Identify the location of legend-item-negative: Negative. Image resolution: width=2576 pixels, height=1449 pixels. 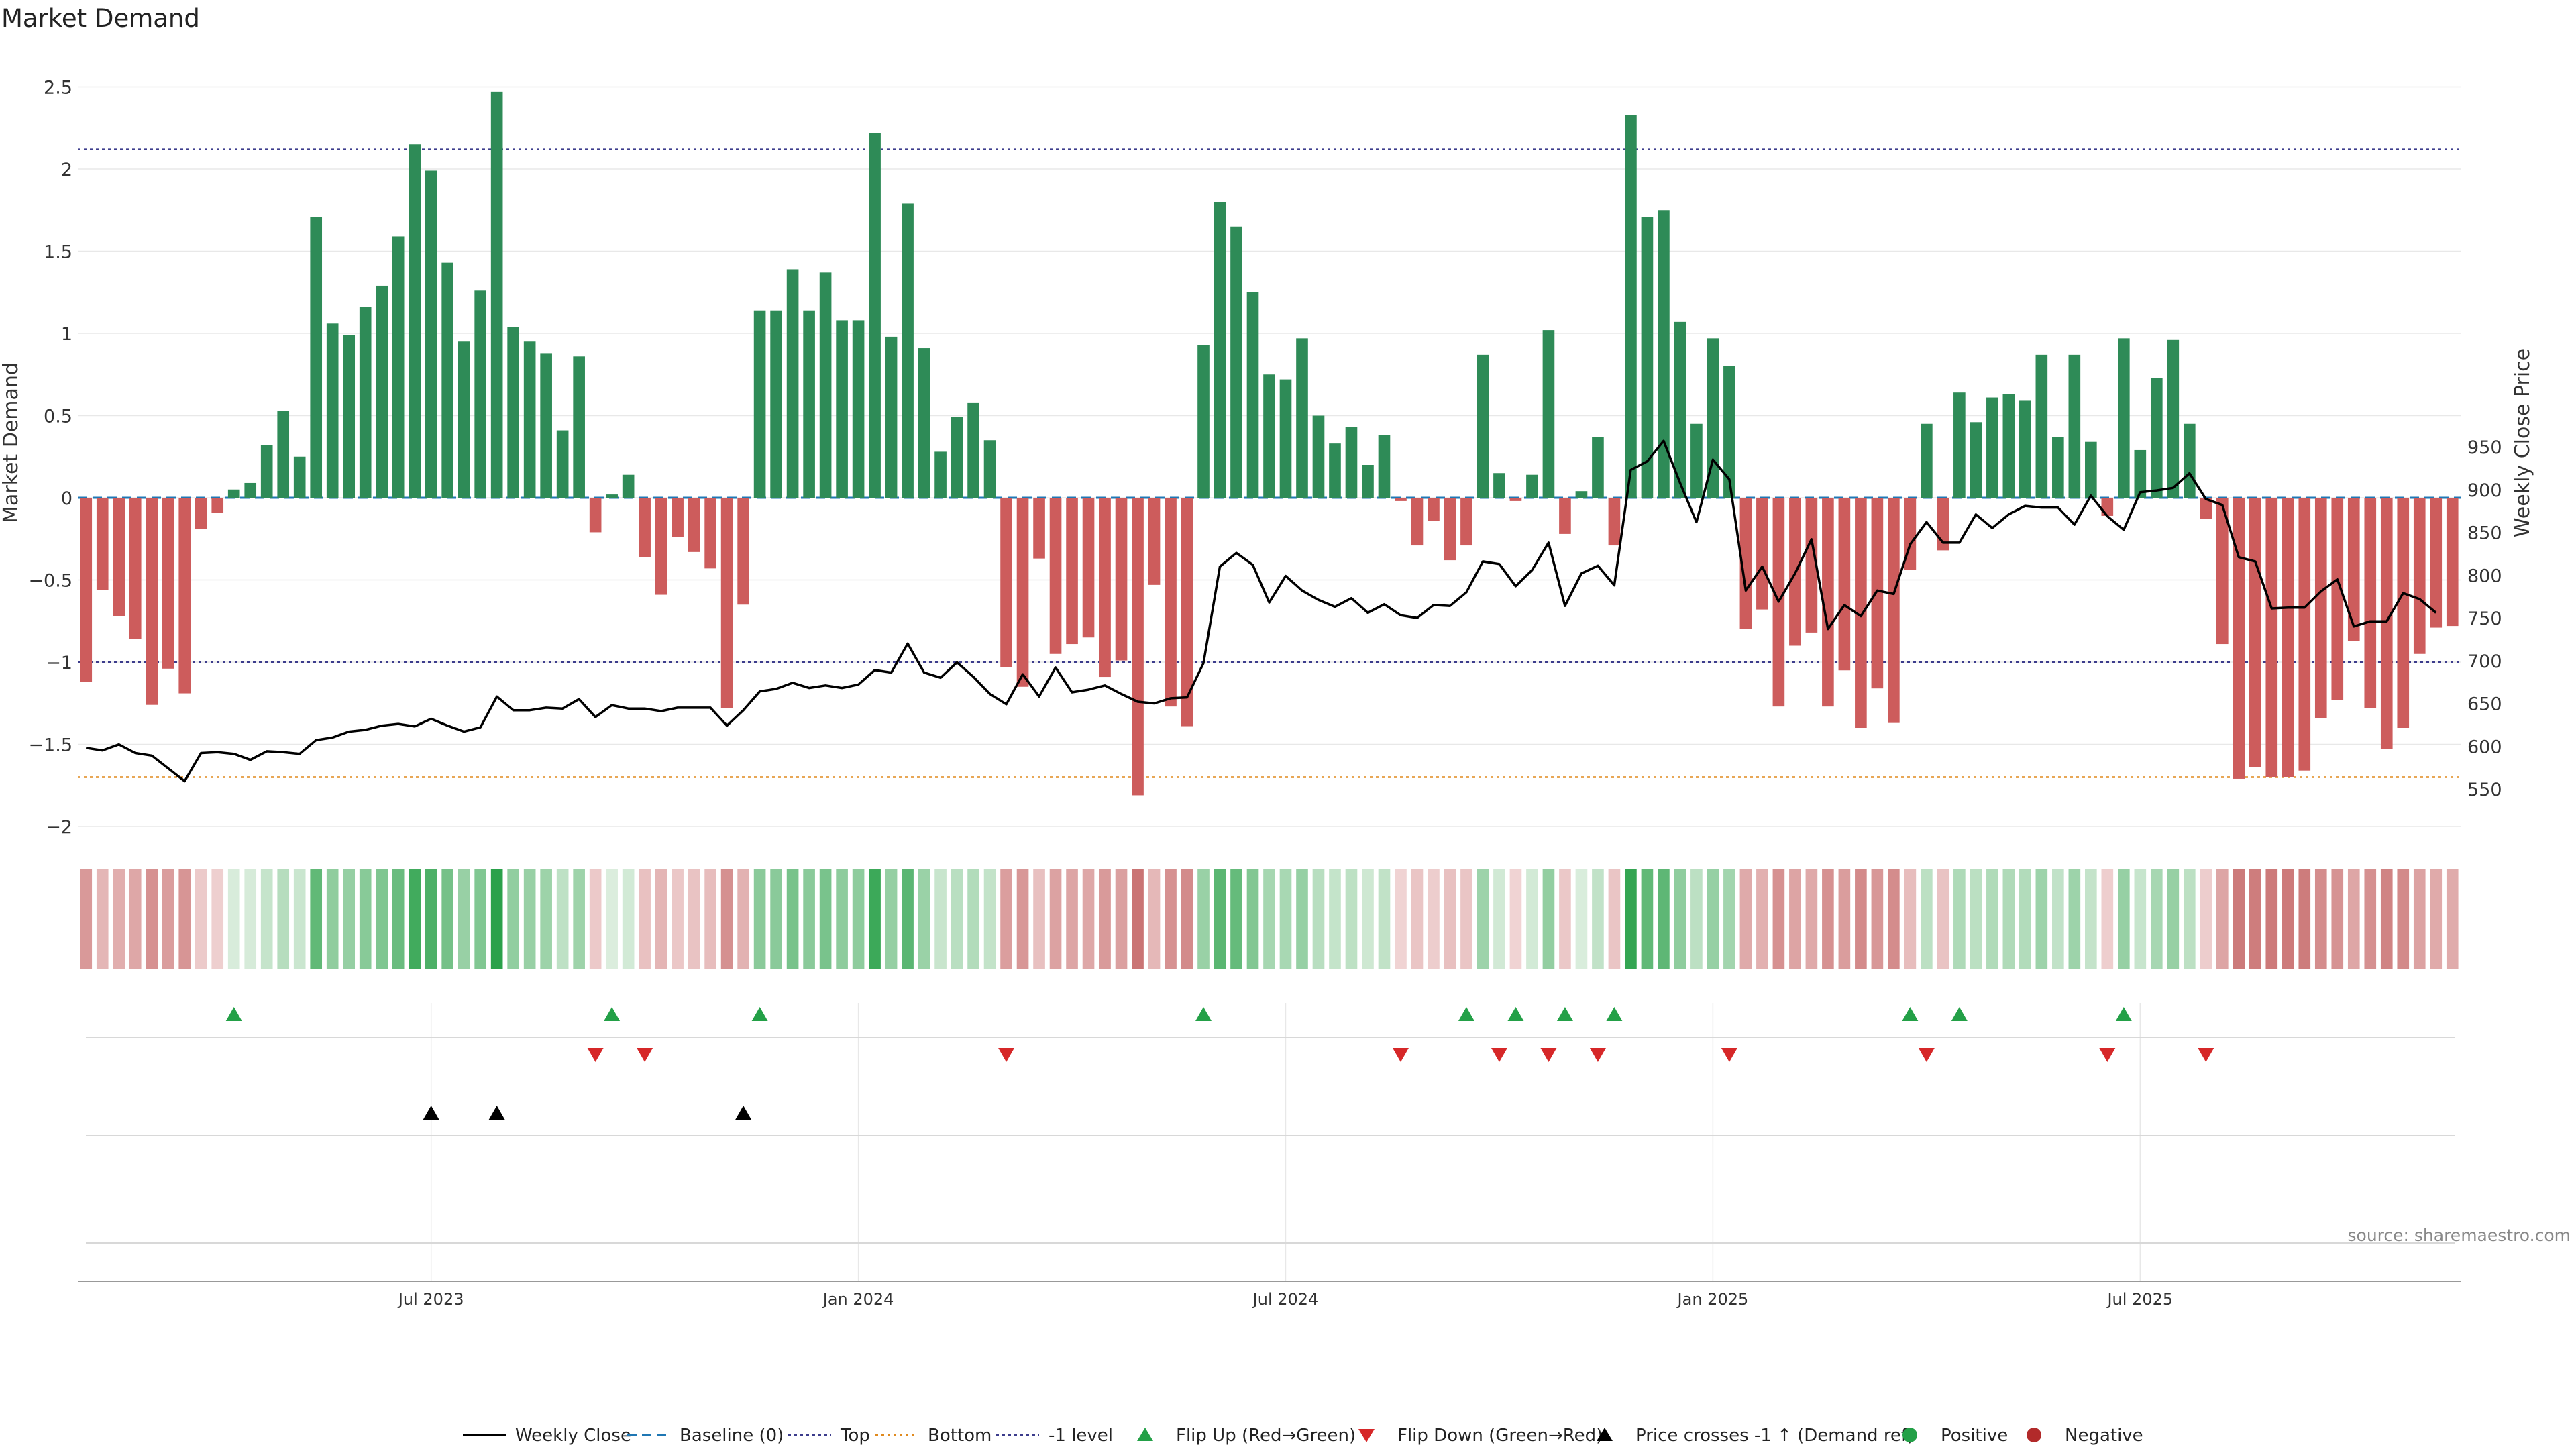
(2085, 1436).